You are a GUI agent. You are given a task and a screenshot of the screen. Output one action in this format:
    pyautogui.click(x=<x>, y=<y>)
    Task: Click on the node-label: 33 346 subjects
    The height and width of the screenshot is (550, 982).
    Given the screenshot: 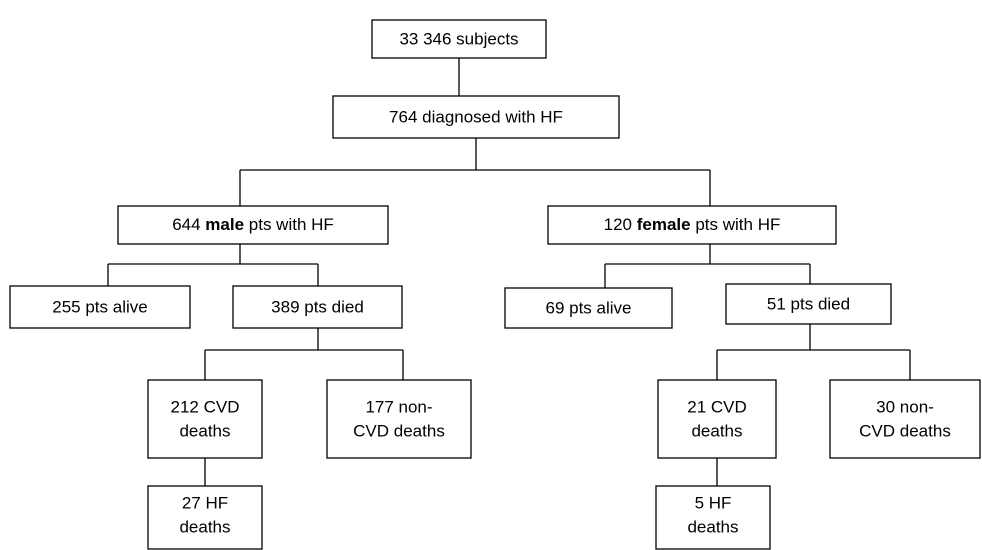 What is the action you would take?
    pyautogui.click(x=458, y=38)
    